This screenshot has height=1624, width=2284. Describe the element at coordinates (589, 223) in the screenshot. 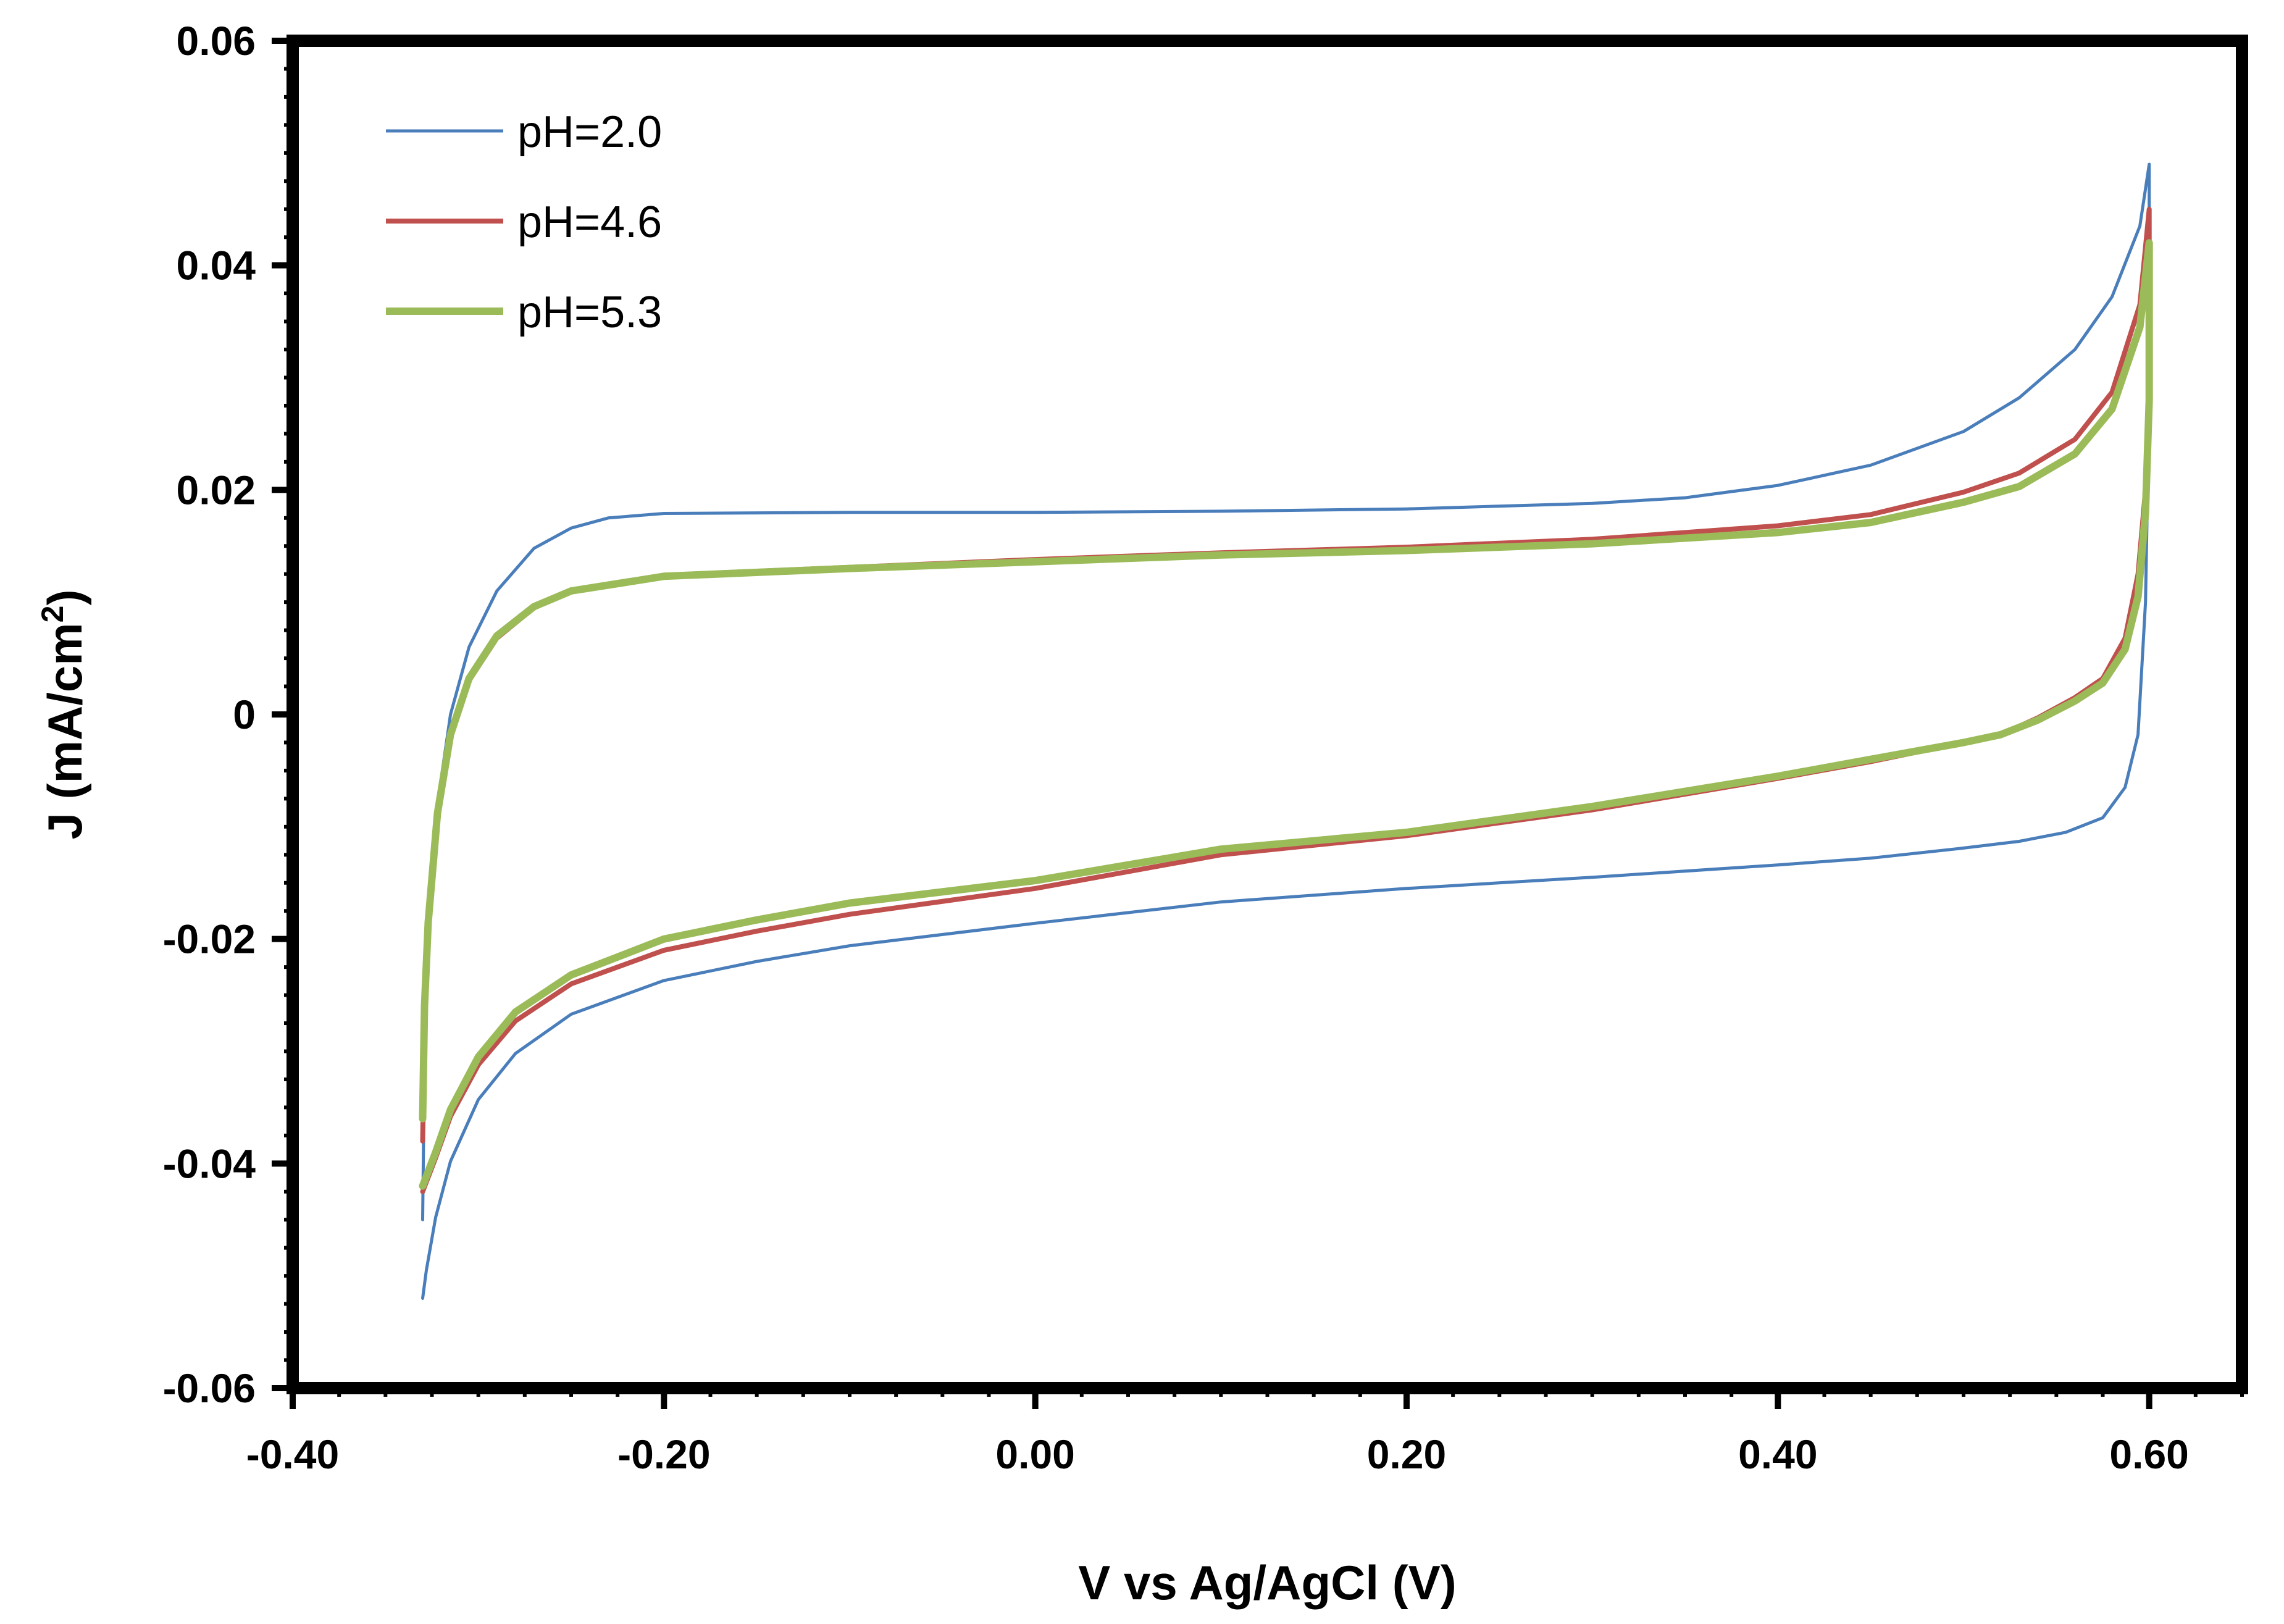

I see `legend-label-2: pH=4.6` at that location.